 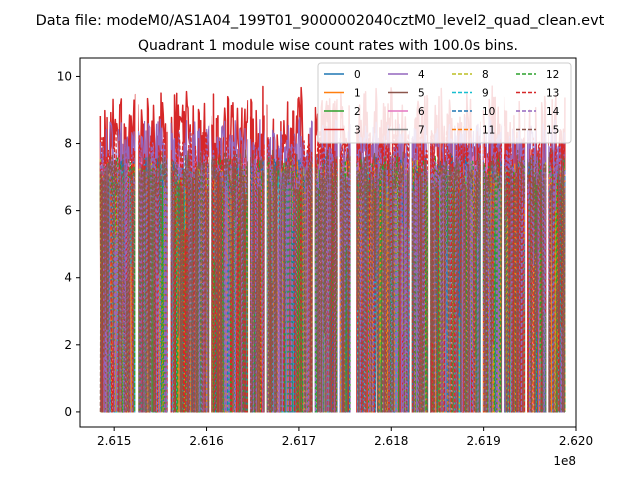 What do you see at coordinates (485, 94) in the screenshot?
I see `legend-label-9: 9` at bounding box center [485, 94].